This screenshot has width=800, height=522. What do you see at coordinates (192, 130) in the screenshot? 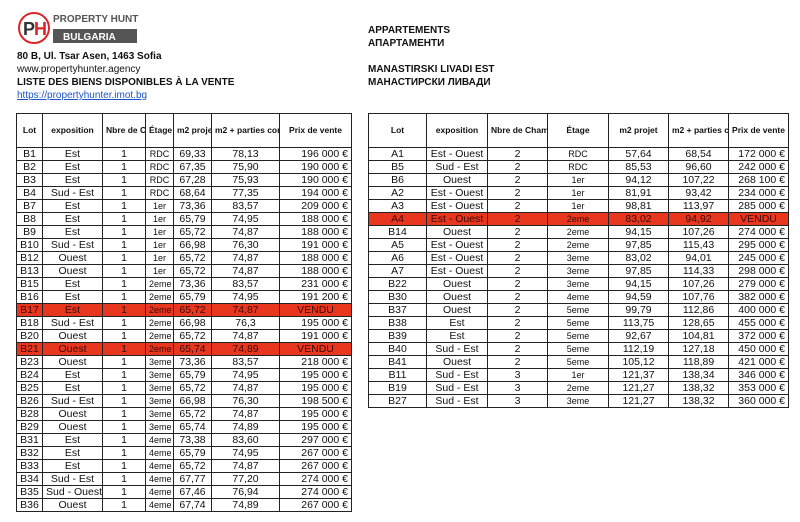
I see `col-header-m2-project: m2 projet` at bounding box center [192, 130].